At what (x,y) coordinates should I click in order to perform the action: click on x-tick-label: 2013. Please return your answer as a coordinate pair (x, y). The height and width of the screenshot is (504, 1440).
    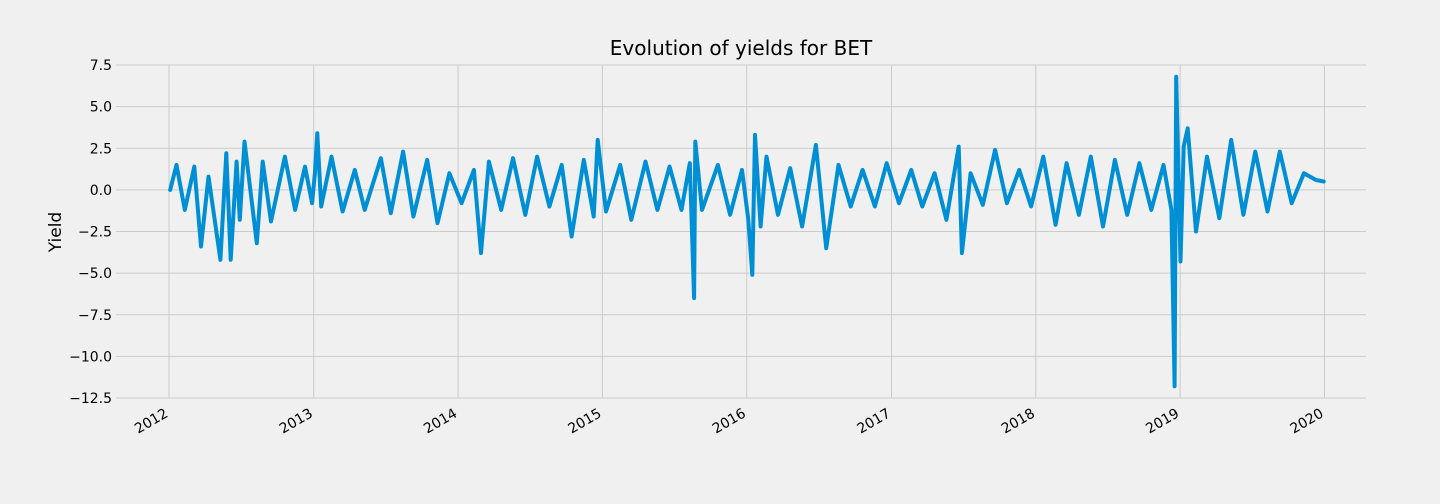
    Looking at the image, I should click on (296, 422).